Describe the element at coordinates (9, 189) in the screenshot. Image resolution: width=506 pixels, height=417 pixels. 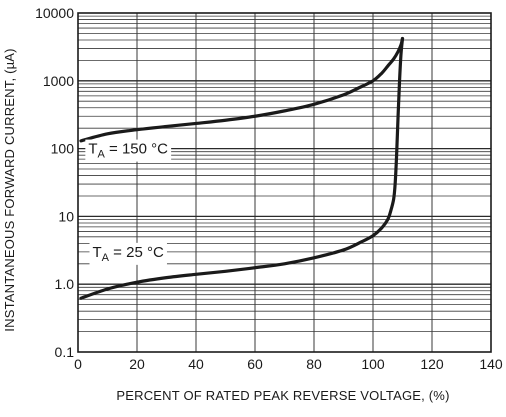
I see `y-axis-title: INSTANTANEOUS FORWARD CURRENT, (µA)` at that location.